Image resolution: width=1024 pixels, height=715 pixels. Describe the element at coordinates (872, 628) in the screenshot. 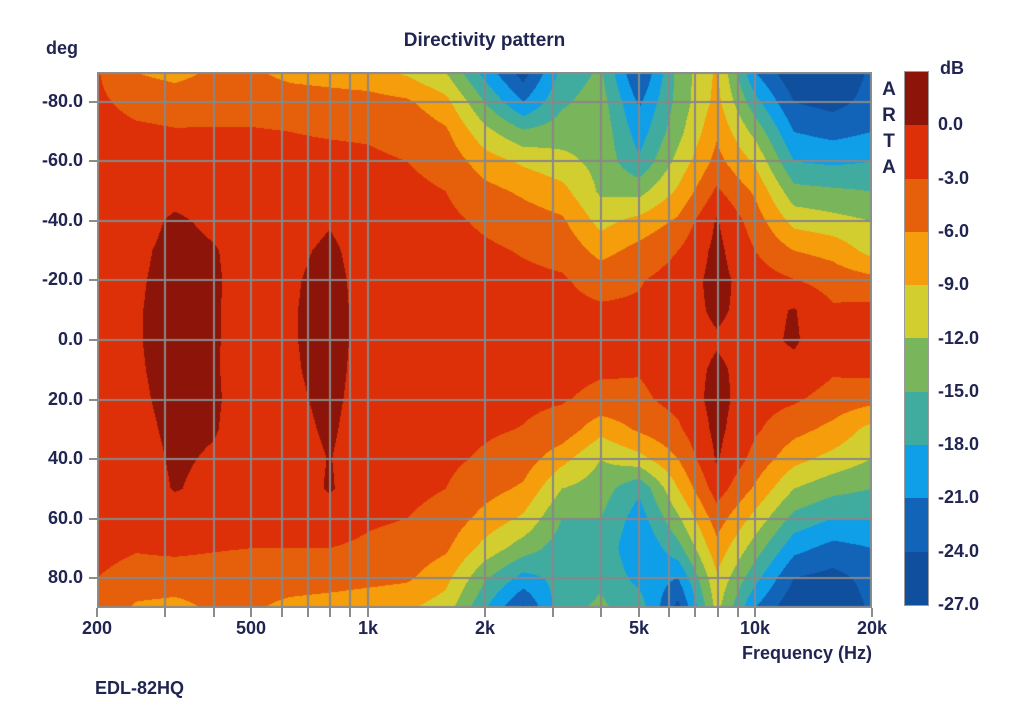

I see `x-tick-label: 20k` at that location.